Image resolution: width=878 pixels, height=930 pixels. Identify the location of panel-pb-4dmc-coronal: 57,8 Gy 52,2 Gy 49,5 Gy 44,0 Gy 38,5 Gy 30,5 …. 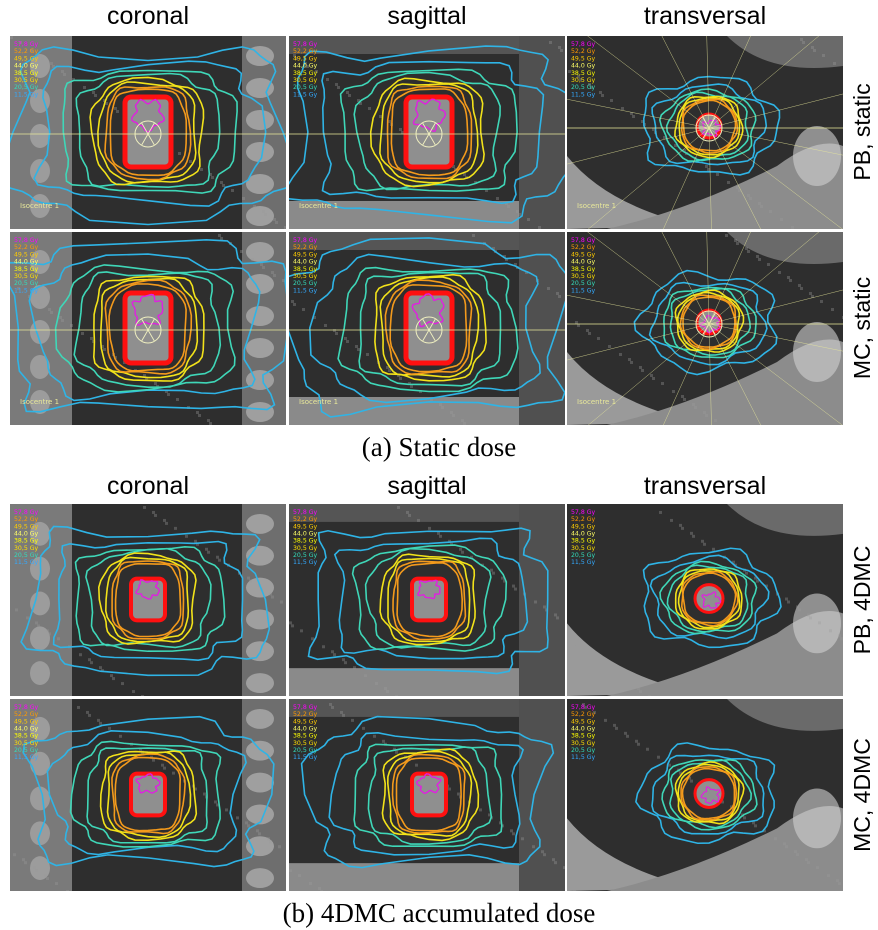
(148, 600).